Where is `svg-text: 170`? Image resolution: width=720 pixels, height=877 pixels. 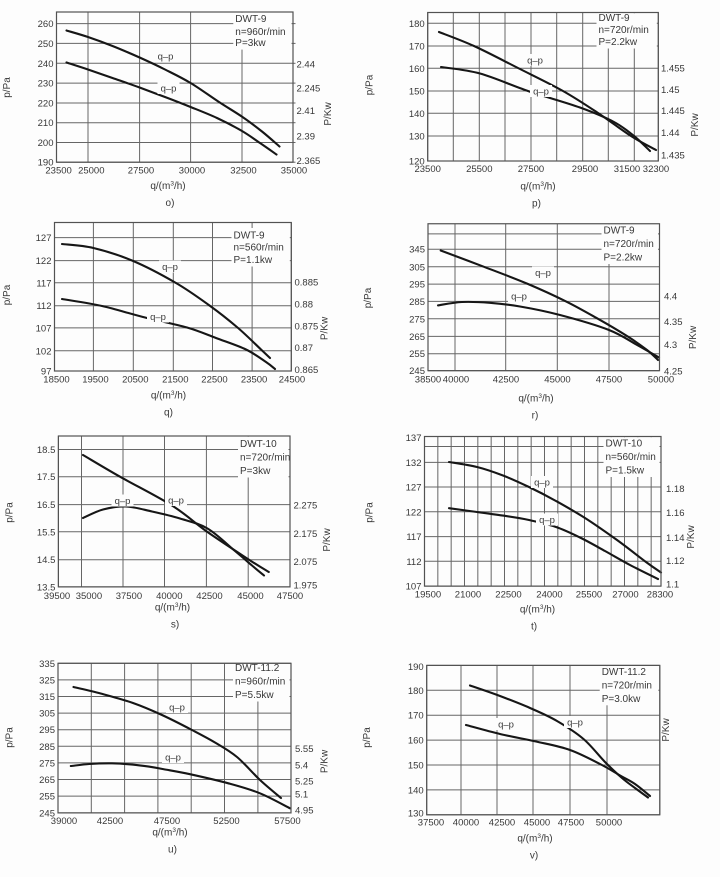
svg-text: 170 is located at coordinates (417, 47).